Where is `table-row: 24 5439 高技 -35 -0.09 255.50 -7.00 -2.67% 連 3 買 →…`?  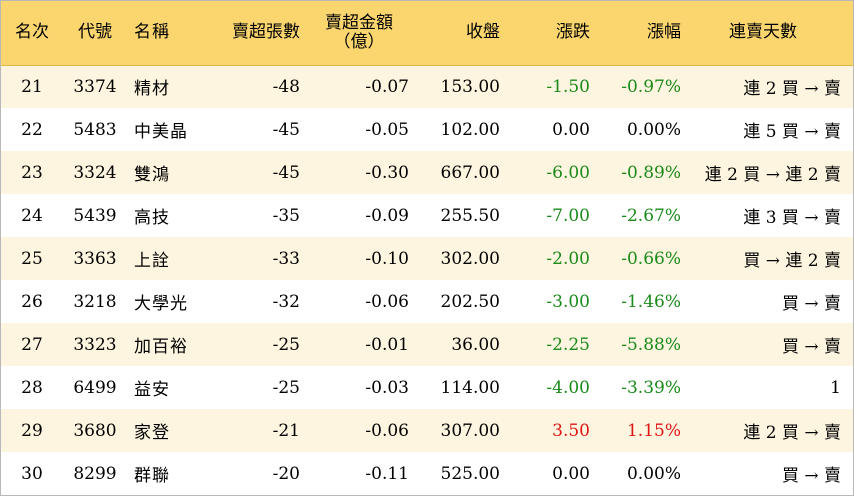
table-row: 24 5439 高技 -35 -0.09 255.50 -7.00 -2.67% 連 3 買 →… is located at coordinates (427, 215).